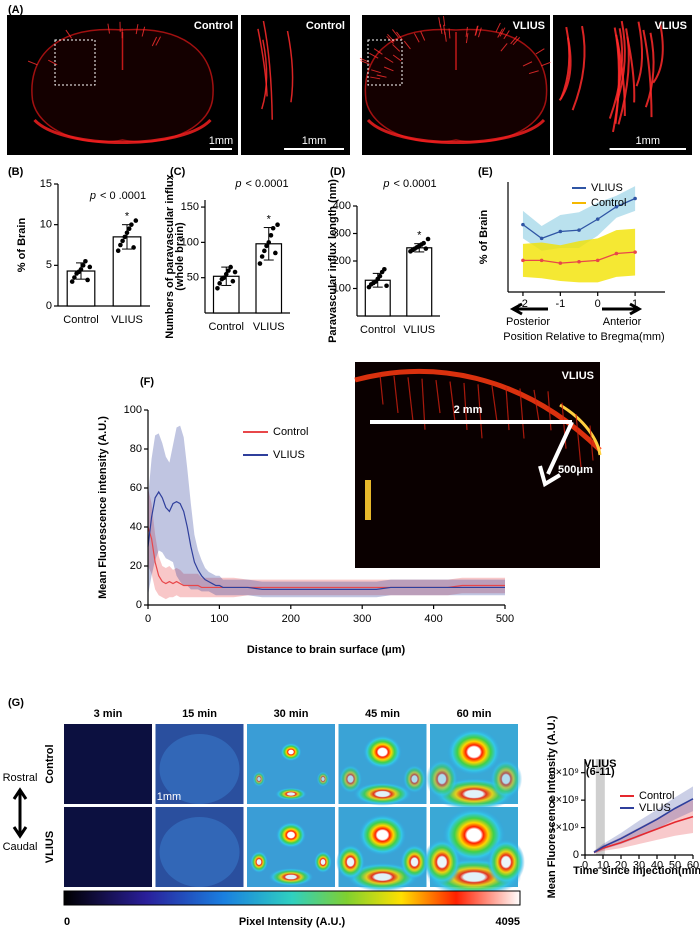  Describe the element at coordinates (468, 410) in the screenshot. I see `inset-label: 2 mm` at that location.